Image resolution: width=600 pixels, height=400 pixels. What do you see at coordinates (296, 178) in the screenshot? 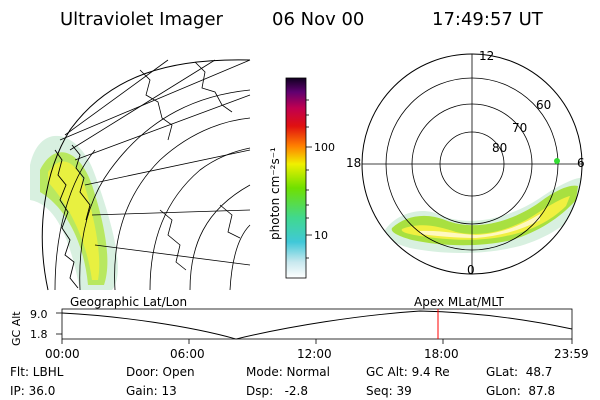
I see `colorbar` at bounding box center [296, 178].